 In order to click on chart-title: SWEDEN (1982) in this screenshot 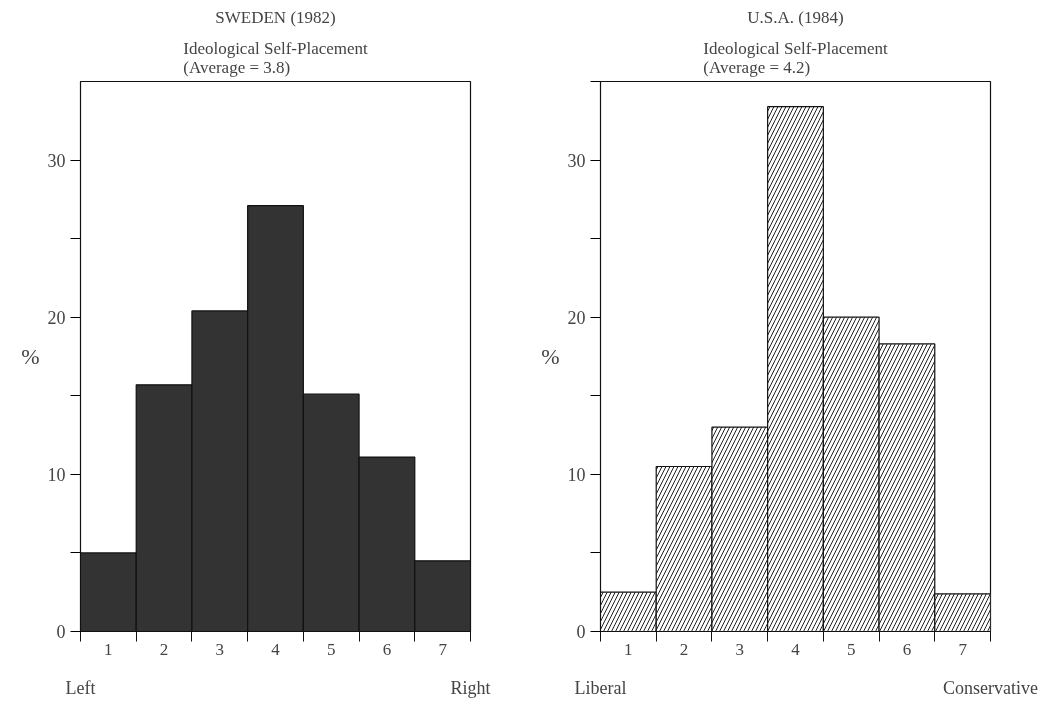, I will do `click(275, 17)`.